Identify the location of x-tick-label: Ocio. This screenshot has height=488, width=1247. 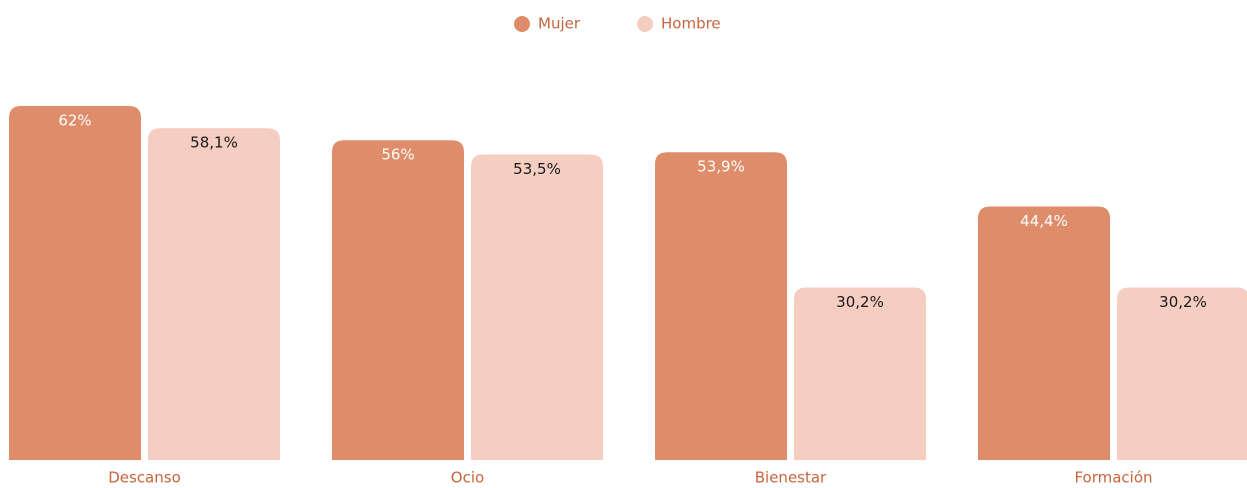
(467, 478).